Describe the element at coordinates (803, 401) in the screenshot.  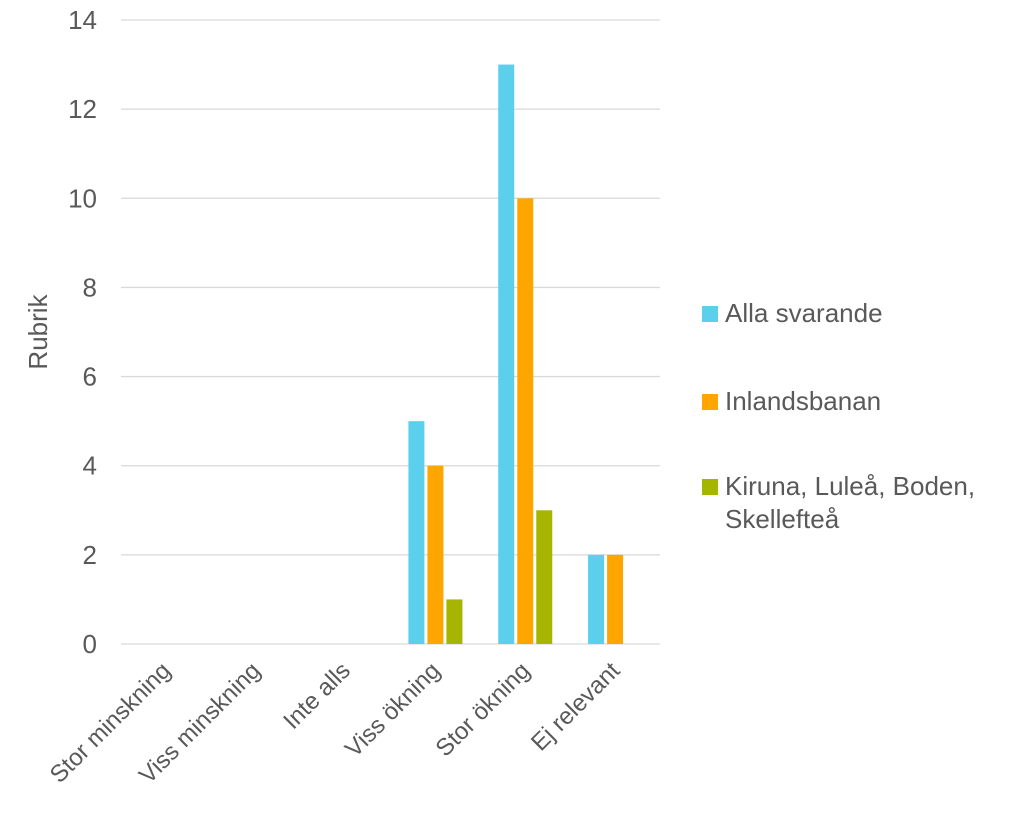
I see `legend-label: Inlandsbanan` at that location.